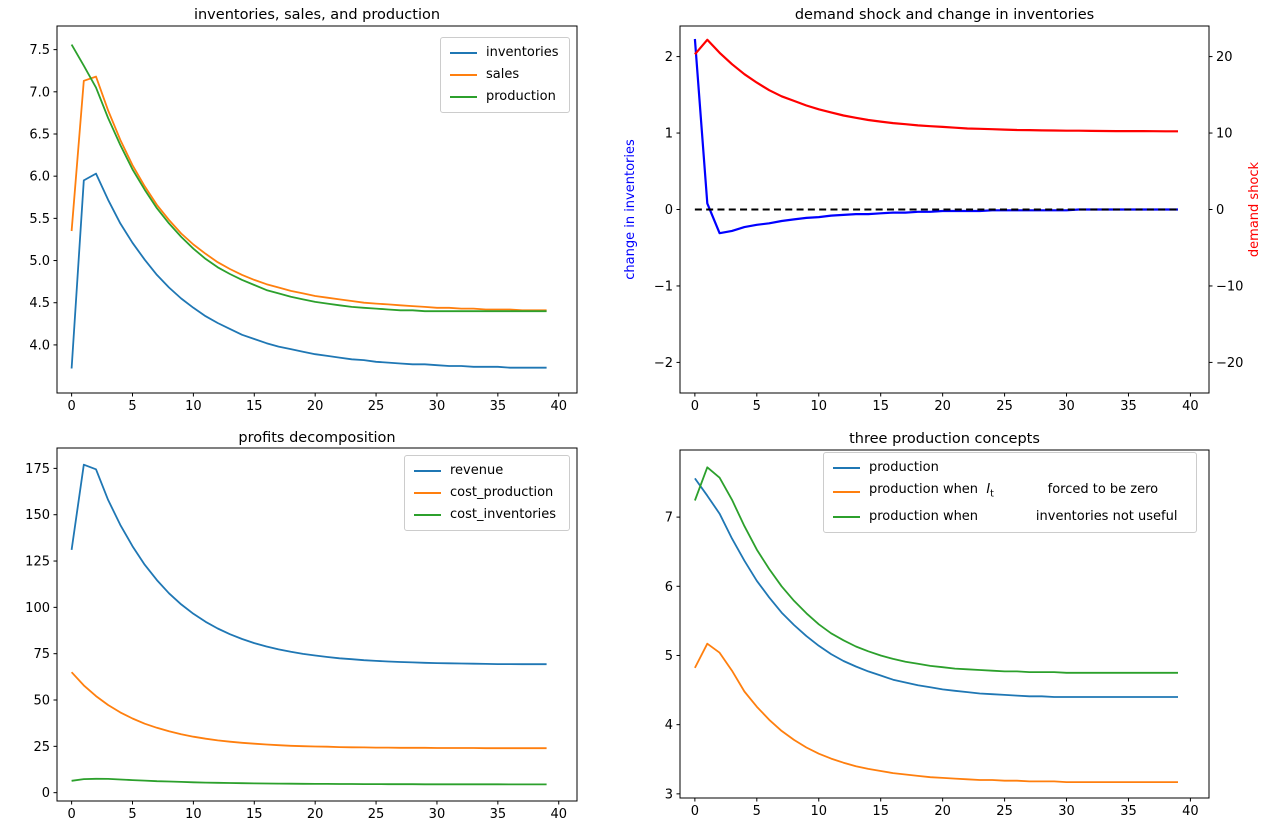 This screenshot has width=1277, height=834. I want to click on series-revenue-line, so click(308, 564).